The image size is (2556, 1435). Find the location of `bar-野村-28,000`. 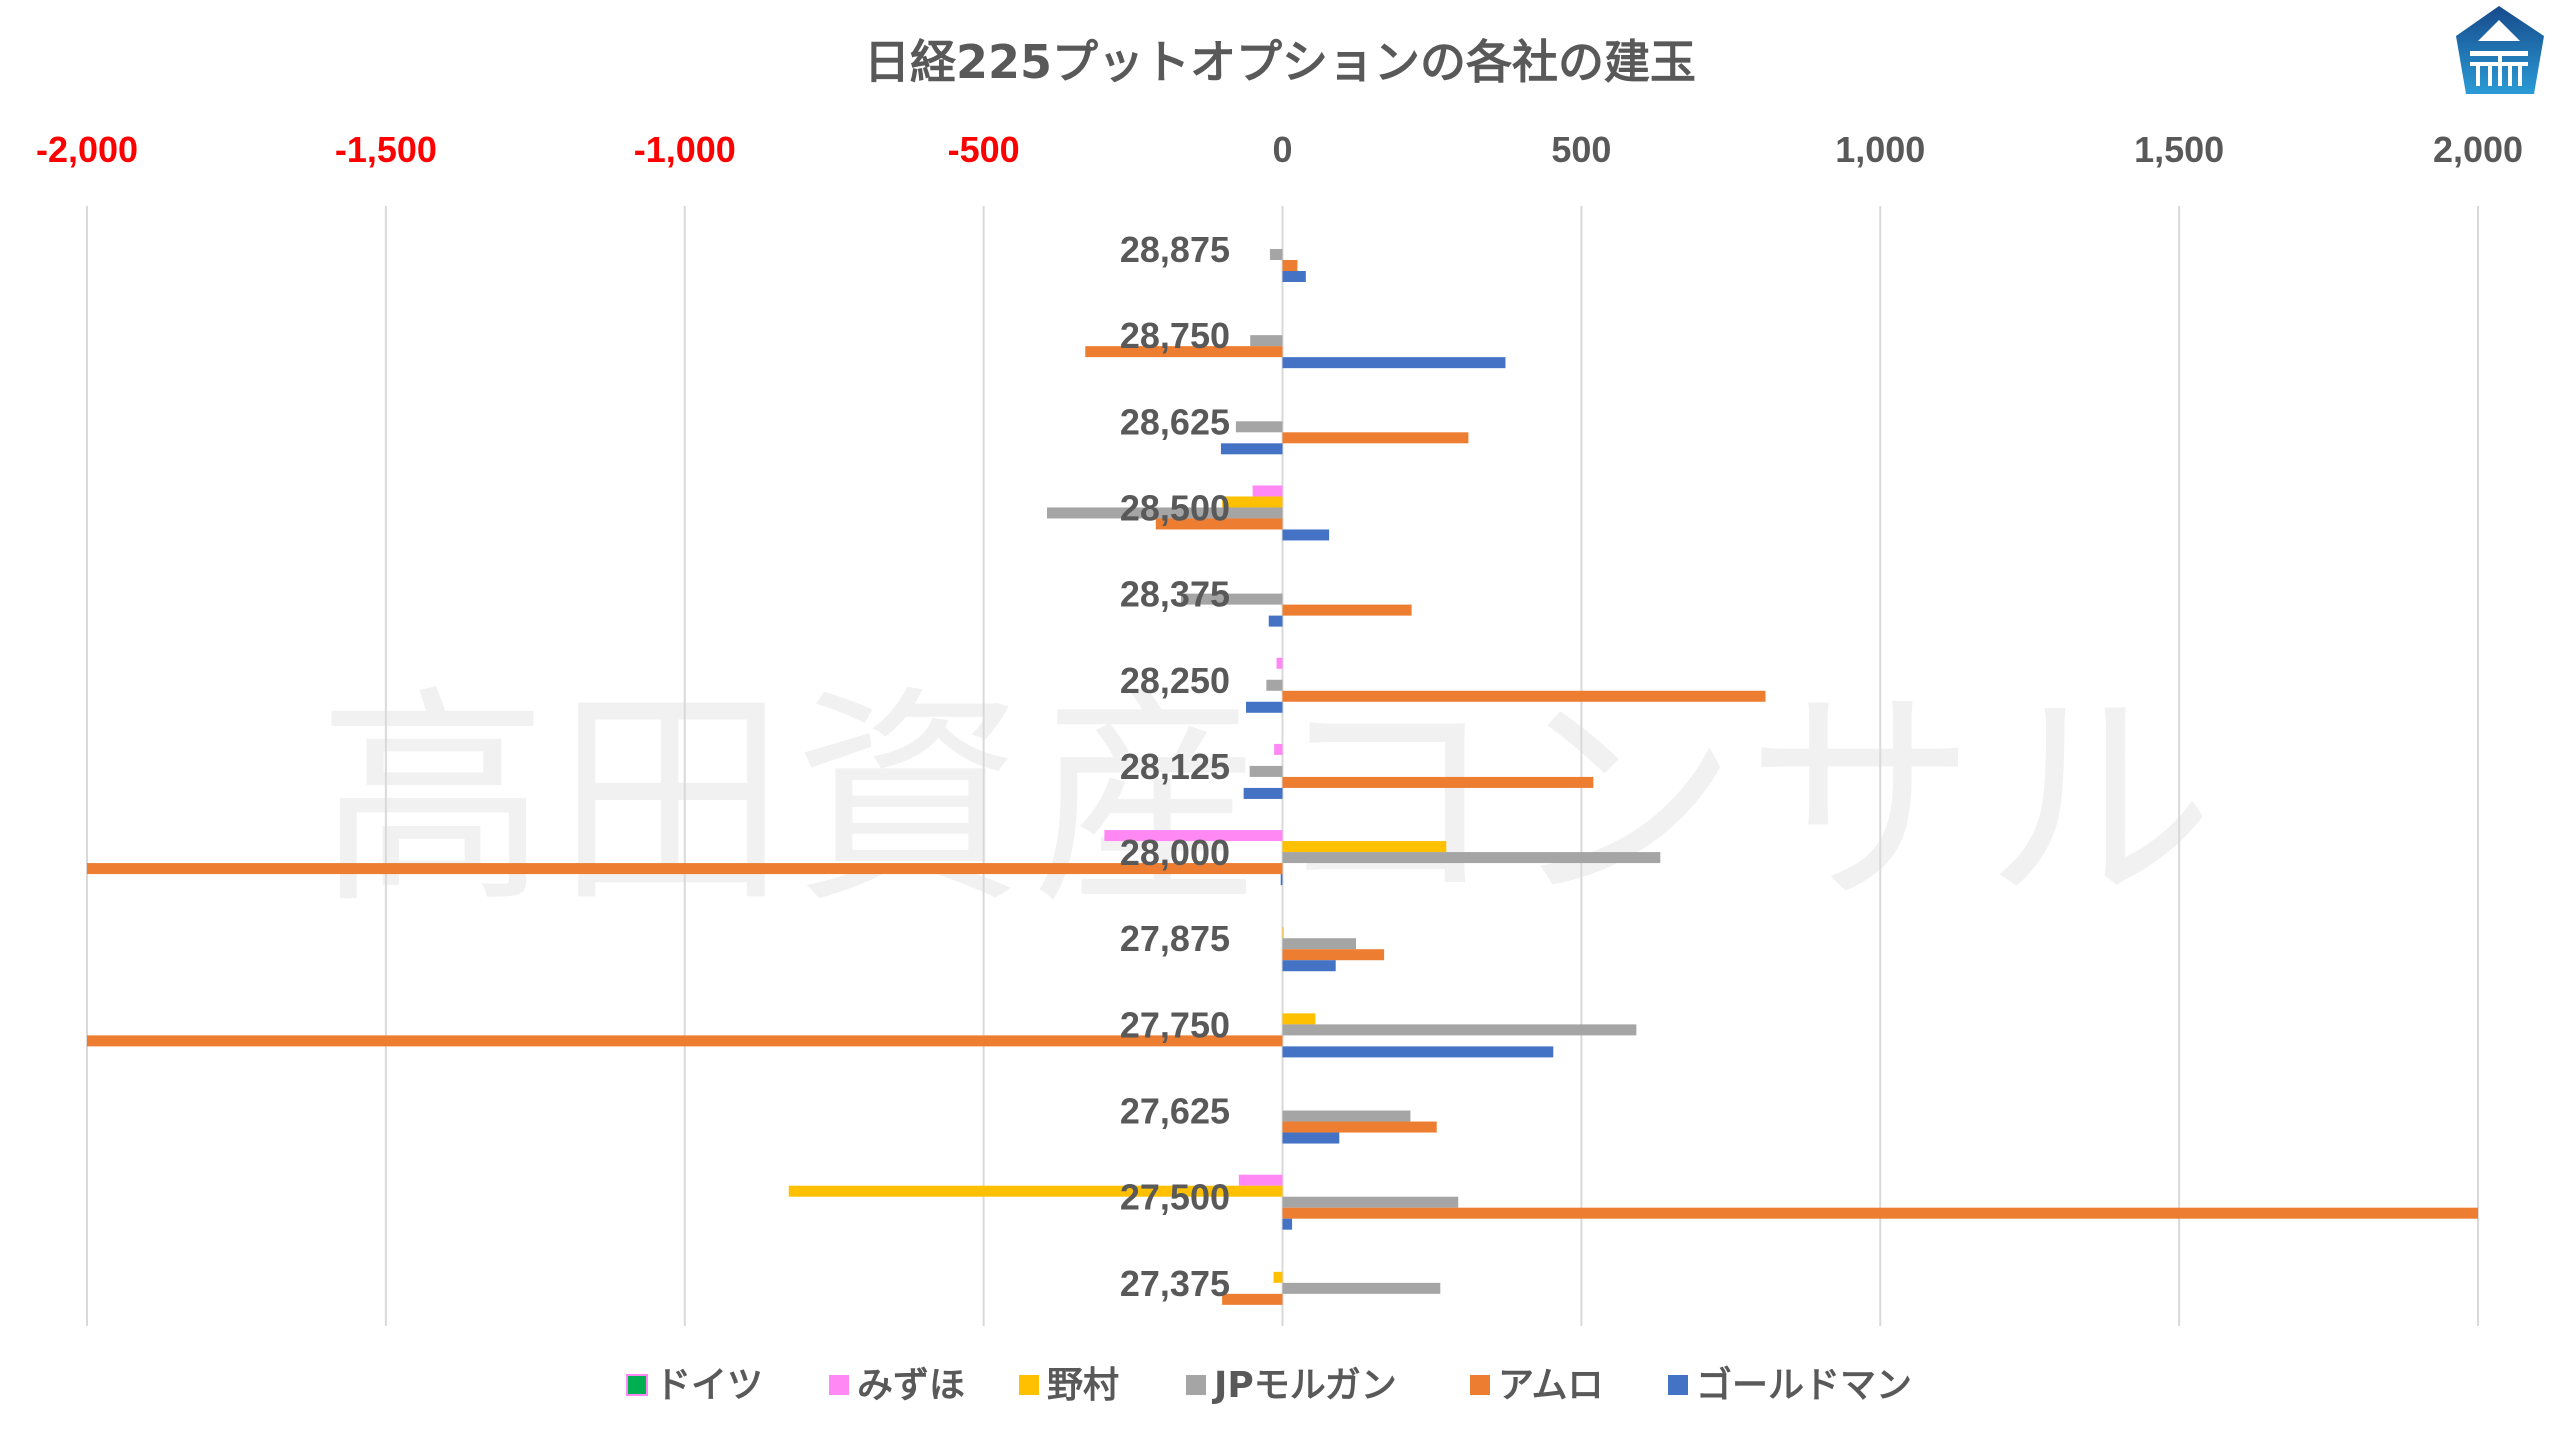

bar-野村-28,000 is located at coordinates (1364, 847).